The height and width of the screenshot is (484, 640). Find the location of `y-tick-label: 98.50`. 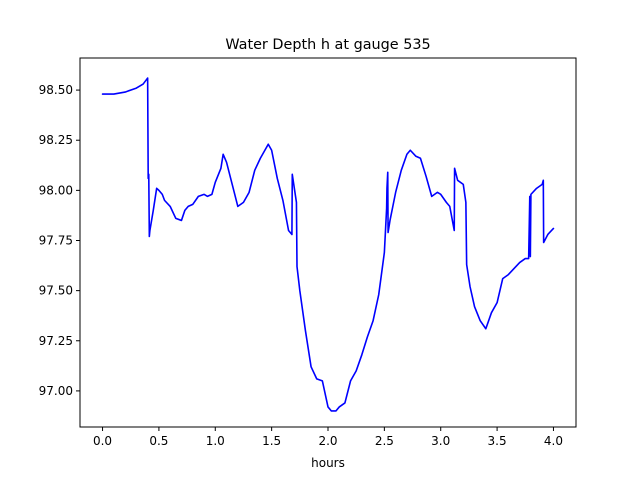

y-tick-label: 98.50 is located at coordinates (56, 90).